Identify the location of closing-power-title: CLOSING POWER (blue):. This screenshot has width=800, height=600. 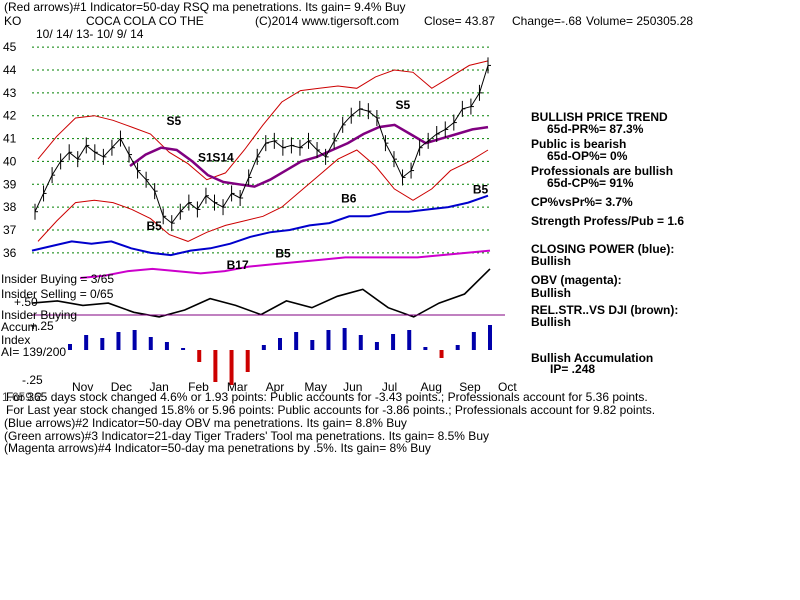
(603, 249).